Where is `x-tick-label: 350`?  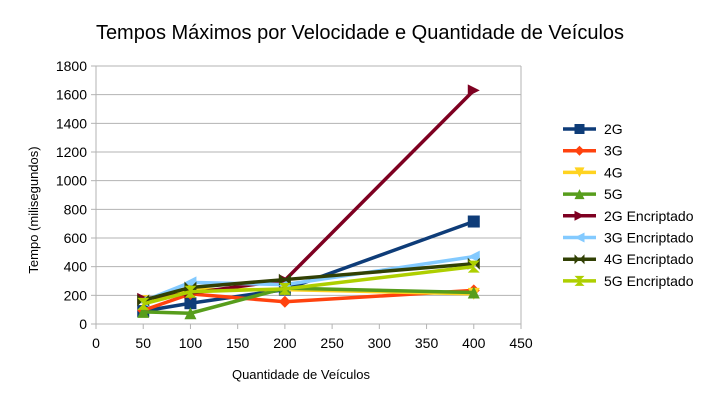 x-tick-label: 350 is located at coordinates (427, 343).